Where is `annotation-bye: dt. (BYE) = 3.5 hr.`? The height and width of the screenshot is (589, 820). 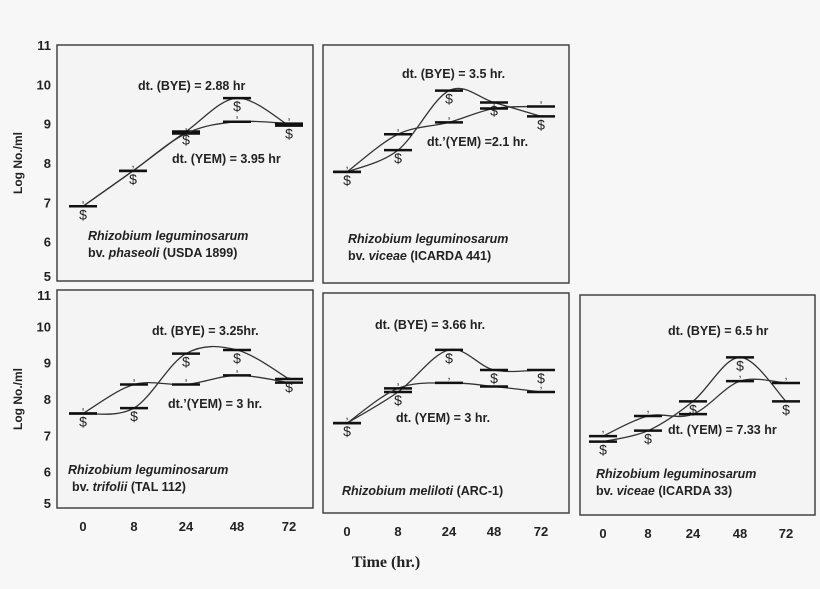 annotation-bye: dt. (BYE) = 3.5 hr. is located at coordinates (453, 74).